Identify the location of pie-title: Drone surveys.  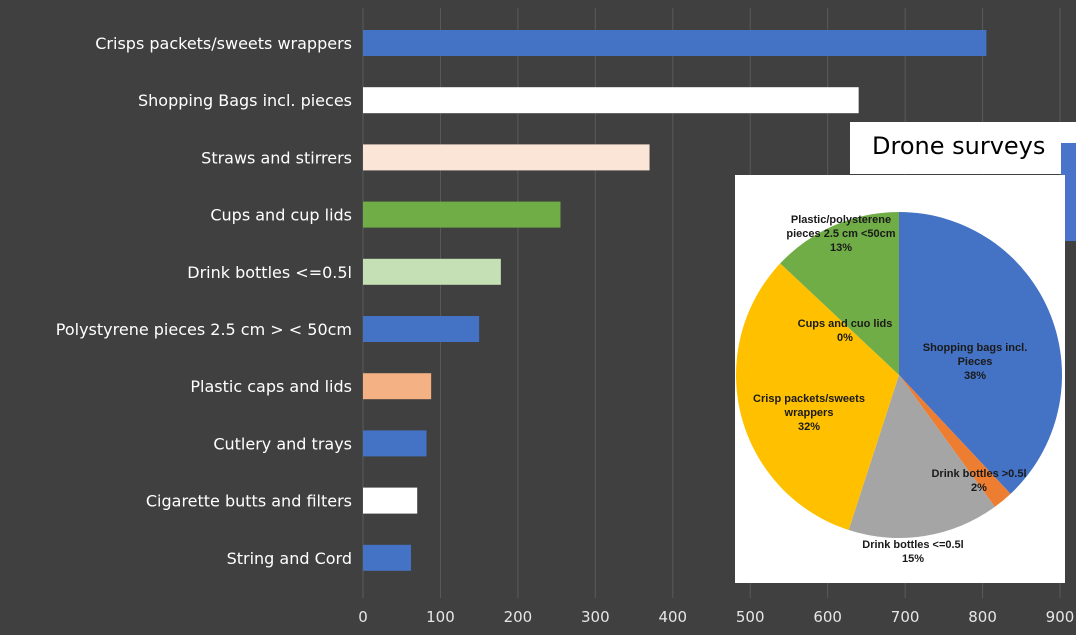
(959, 146).